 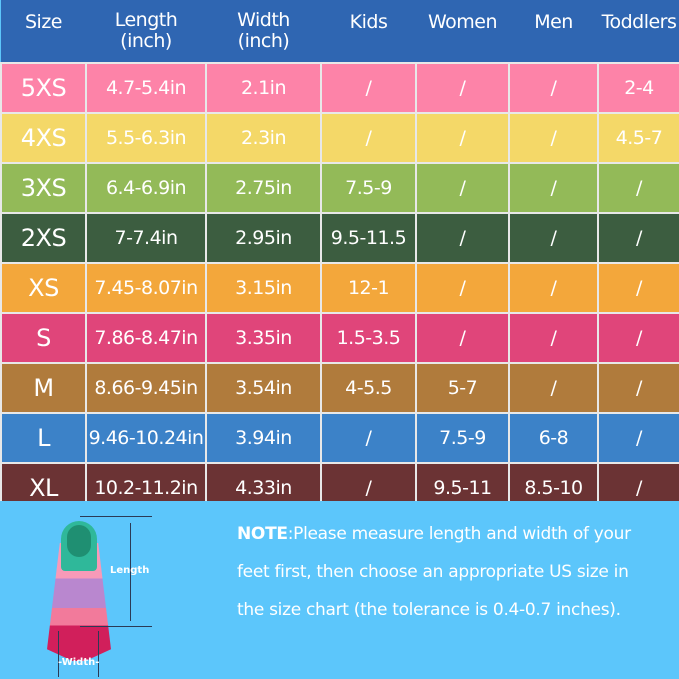 I want to click on table-cell: 8.66-9.45in, so click(x=146, y=388).